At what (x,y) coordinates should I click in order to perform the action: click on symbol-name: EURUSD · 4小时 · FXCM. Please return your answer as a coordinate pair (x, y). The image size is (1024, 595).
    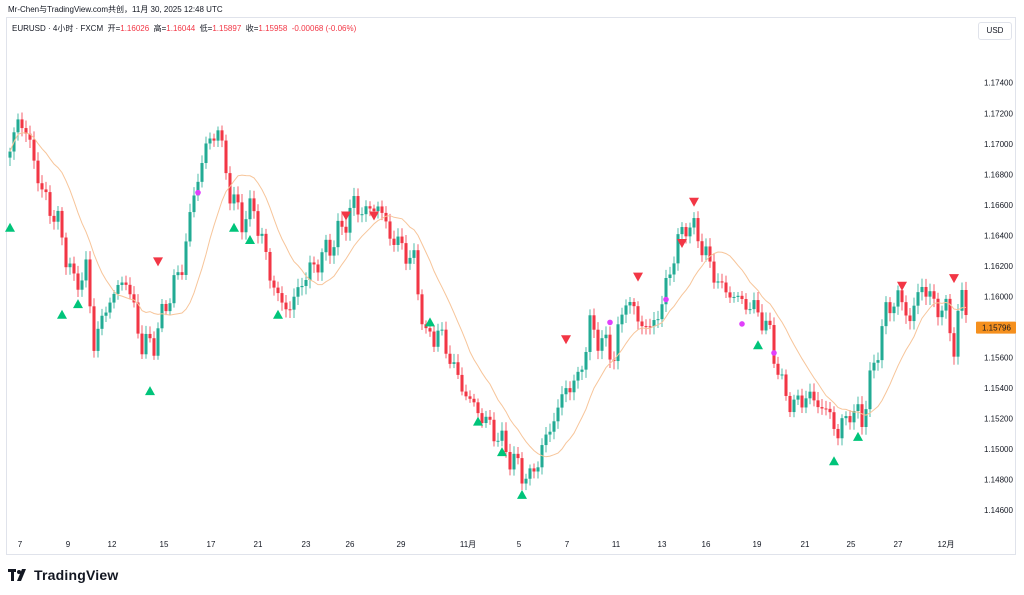
    Looking at the image, I should click on (58, 28).